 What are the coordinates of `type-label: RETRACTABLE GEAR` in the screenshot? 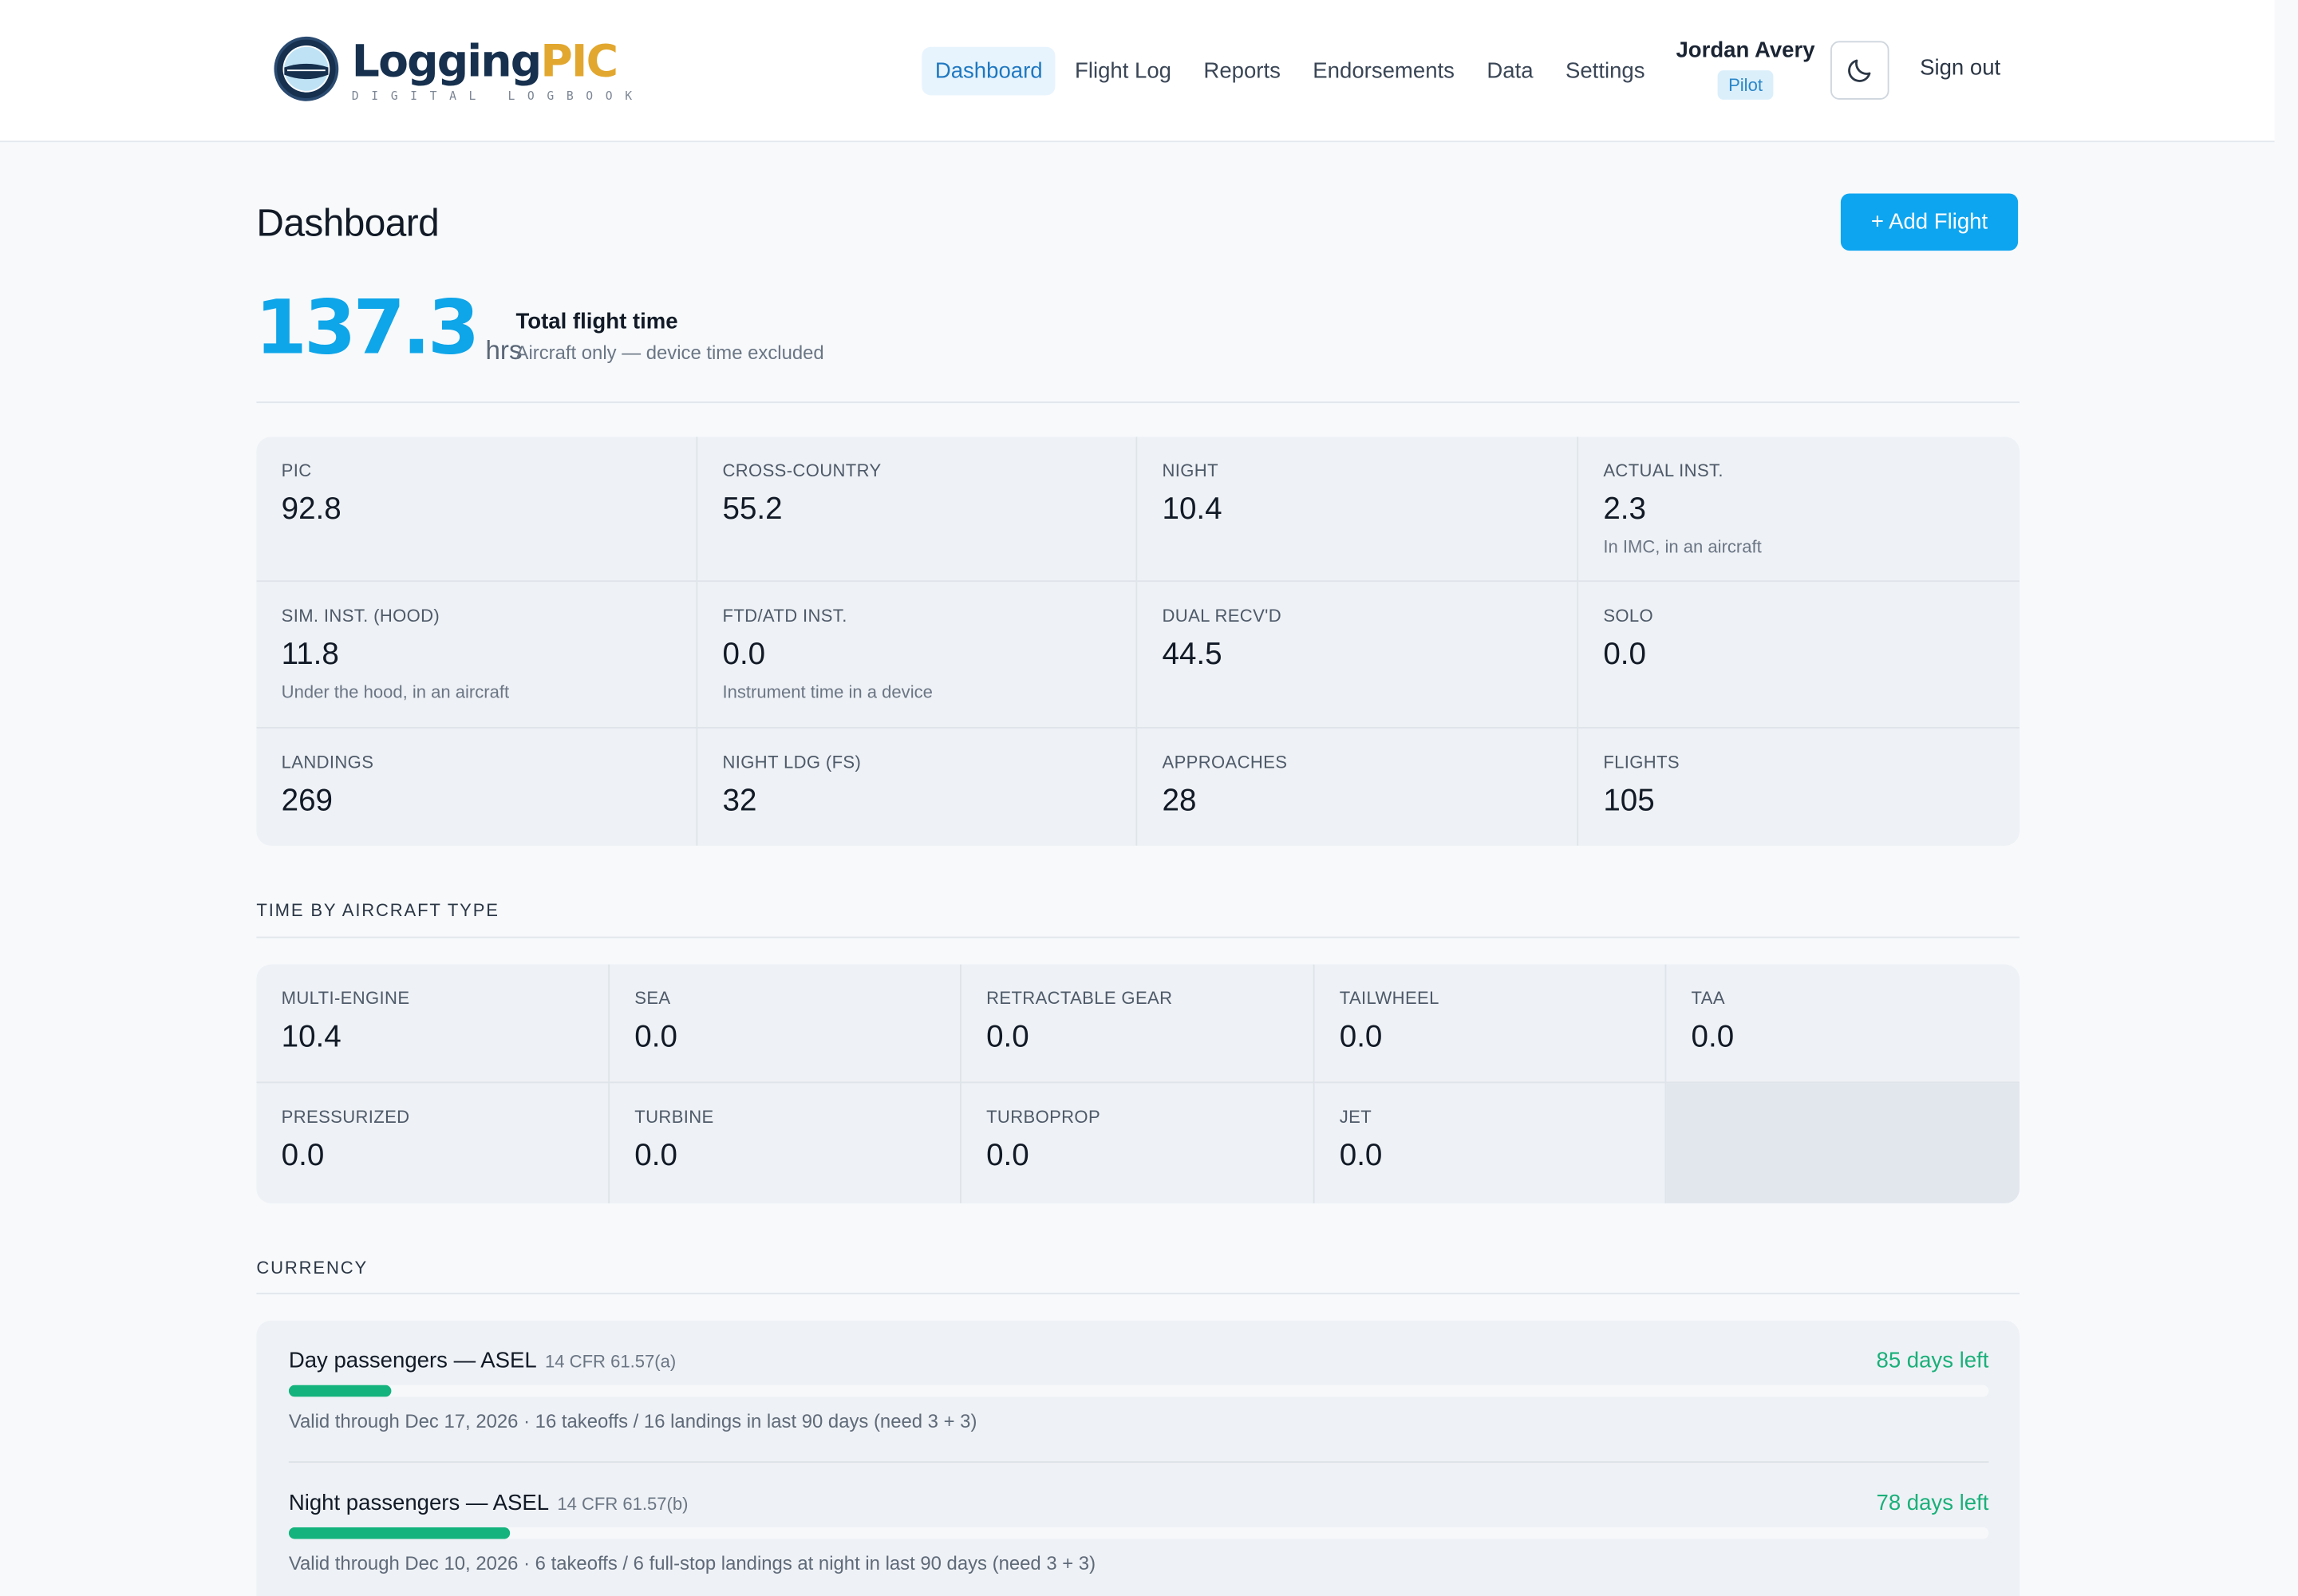 It's located at (1079, 998).